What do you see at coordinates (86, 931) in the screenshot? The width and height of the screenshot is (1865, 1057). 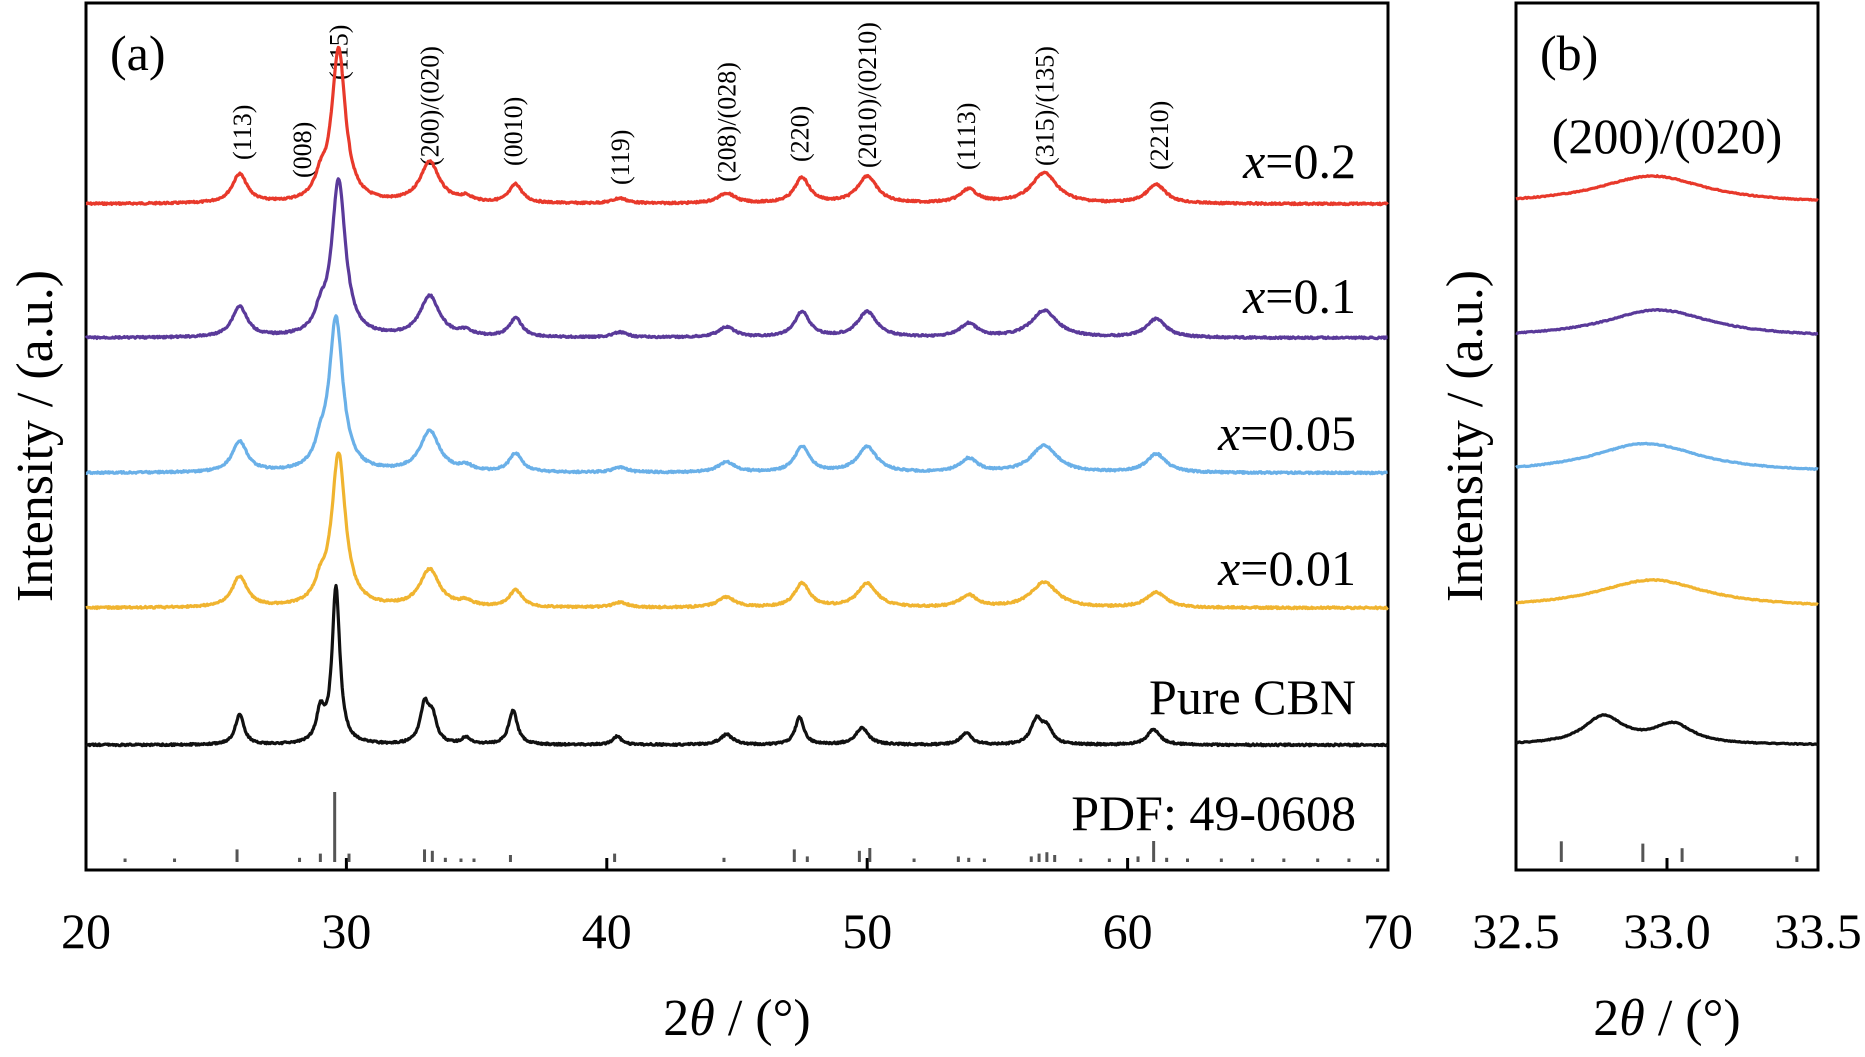 I see `panel-a-x-tick-label-0: 20` at bounding box center [86, 931].